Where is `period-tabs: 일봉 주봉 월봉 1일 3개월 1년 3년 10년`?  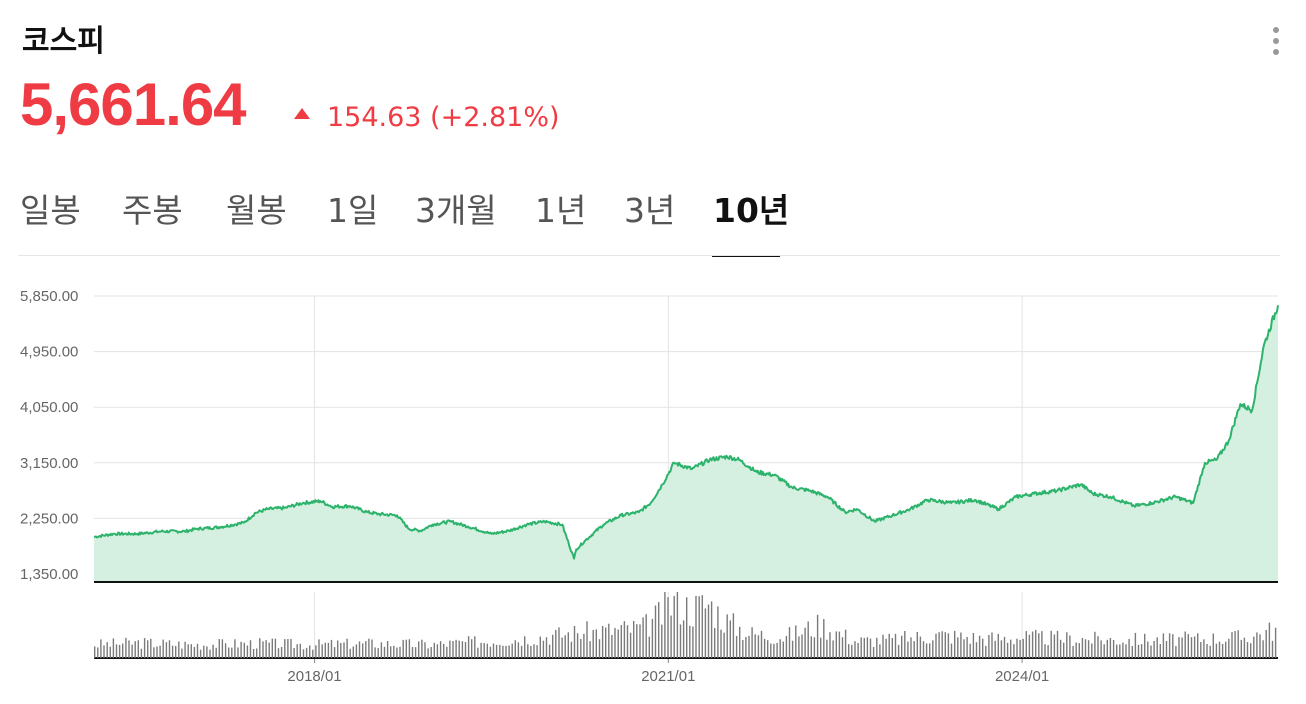 period-tabs: 일봉 주봉 월봉 1일 3개월 1년 3년 10년 is located at coordinates (653, 219).